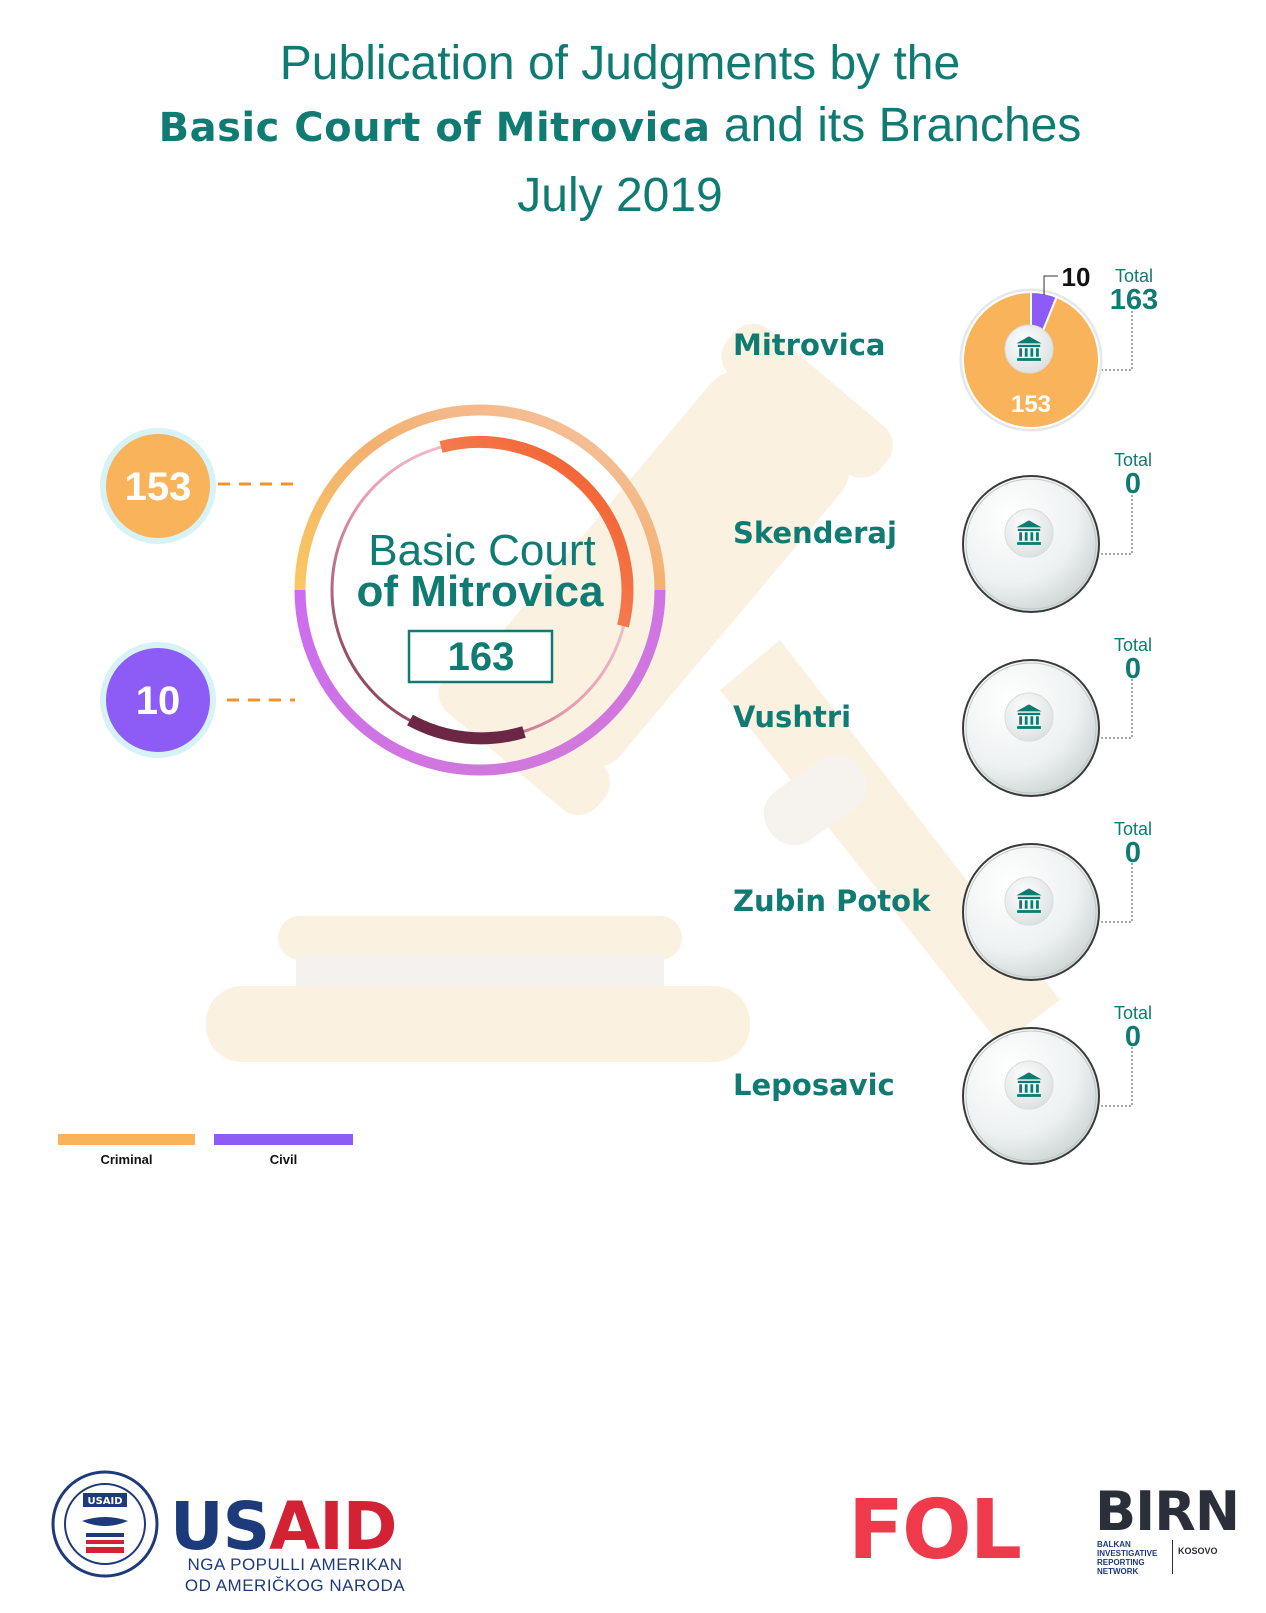 Image resolution: width=1266 pixels, height=1613 pixels. What do you see at coordinates (1121, 1562) in the screenshot?
I see `birn-line-3: REPORTING` at bounding box center [1121, 1562].